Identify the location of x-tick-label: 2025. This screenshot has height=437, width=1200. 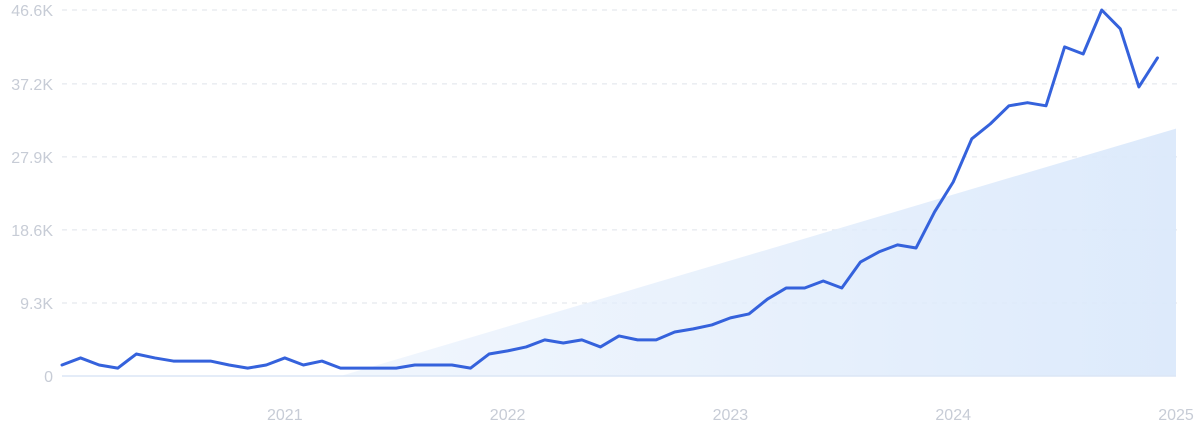
(1176, 415).